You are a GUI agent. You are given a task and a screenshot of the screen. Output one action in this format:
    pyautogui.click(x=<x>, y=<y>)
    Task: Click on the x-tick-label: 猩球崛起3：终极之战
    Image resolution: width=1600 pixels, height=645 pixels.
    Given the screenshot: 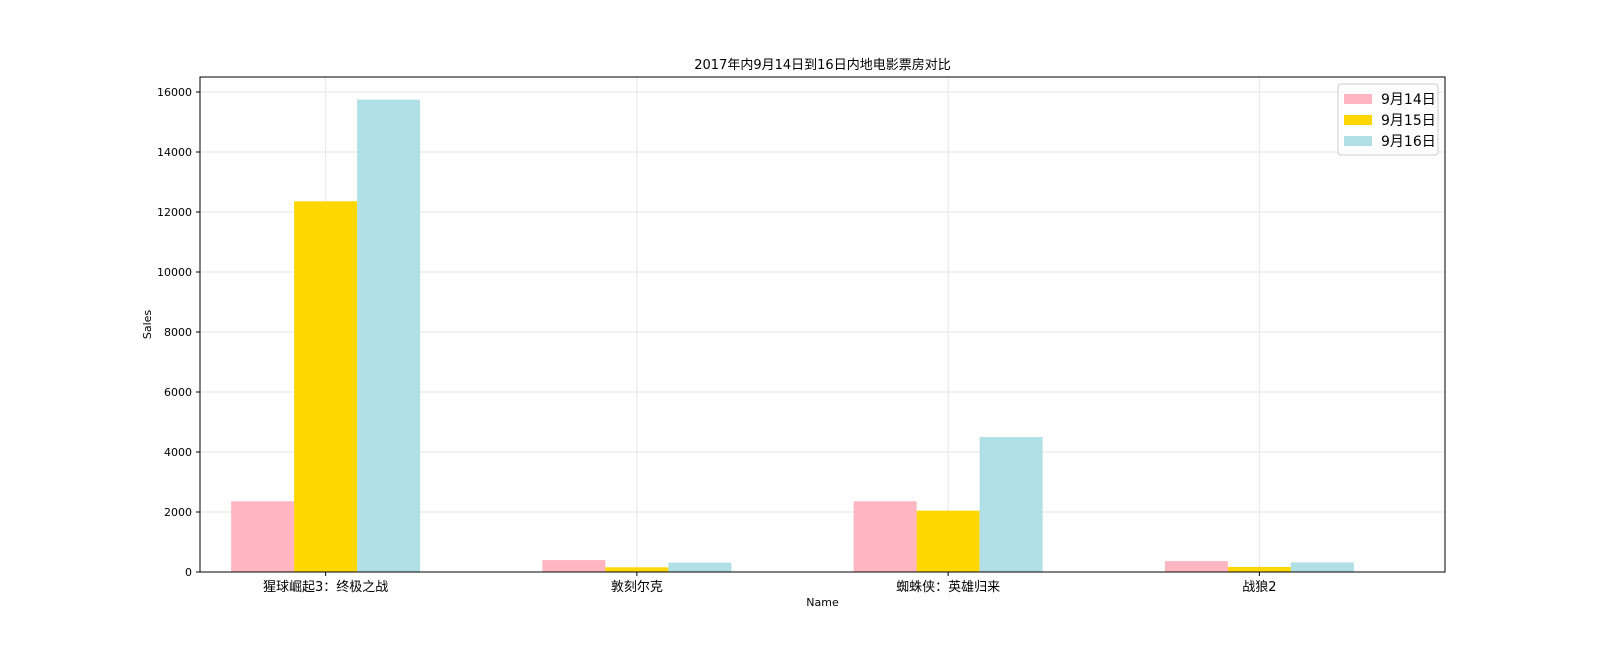 What is the action you would take?
    pyautogui.click(x=325, y=587)
    